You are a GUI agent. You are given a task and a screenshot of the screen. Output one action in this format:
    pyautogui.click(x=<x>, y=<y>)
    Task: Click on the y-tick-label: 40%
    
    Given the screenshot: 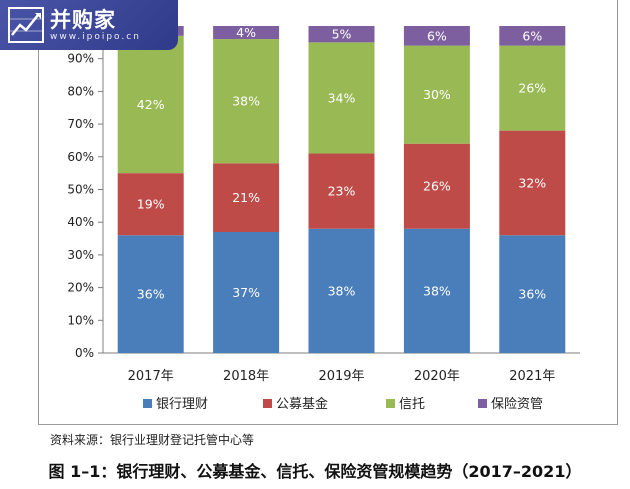 What is the action you would take?
    pyautogui.click(x=80, y=222)
    